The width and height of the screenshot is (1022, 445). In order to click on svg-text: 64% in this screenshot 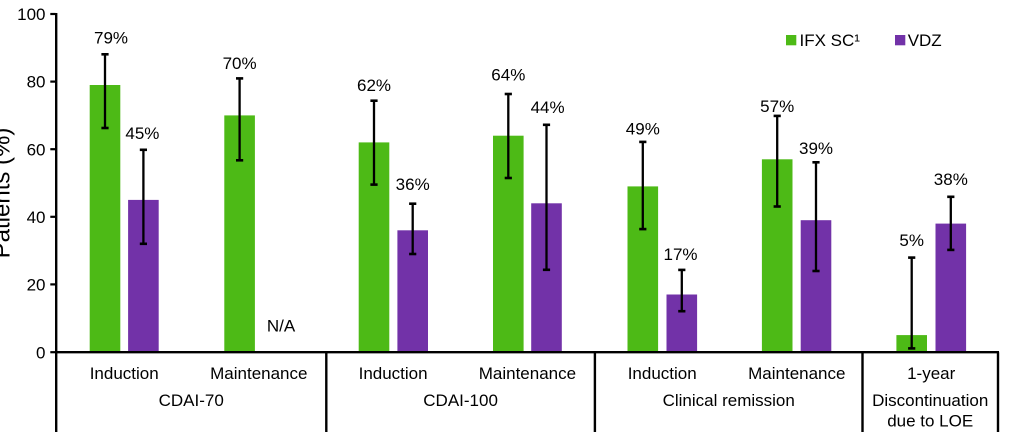, I will do `click(508, 75)`.